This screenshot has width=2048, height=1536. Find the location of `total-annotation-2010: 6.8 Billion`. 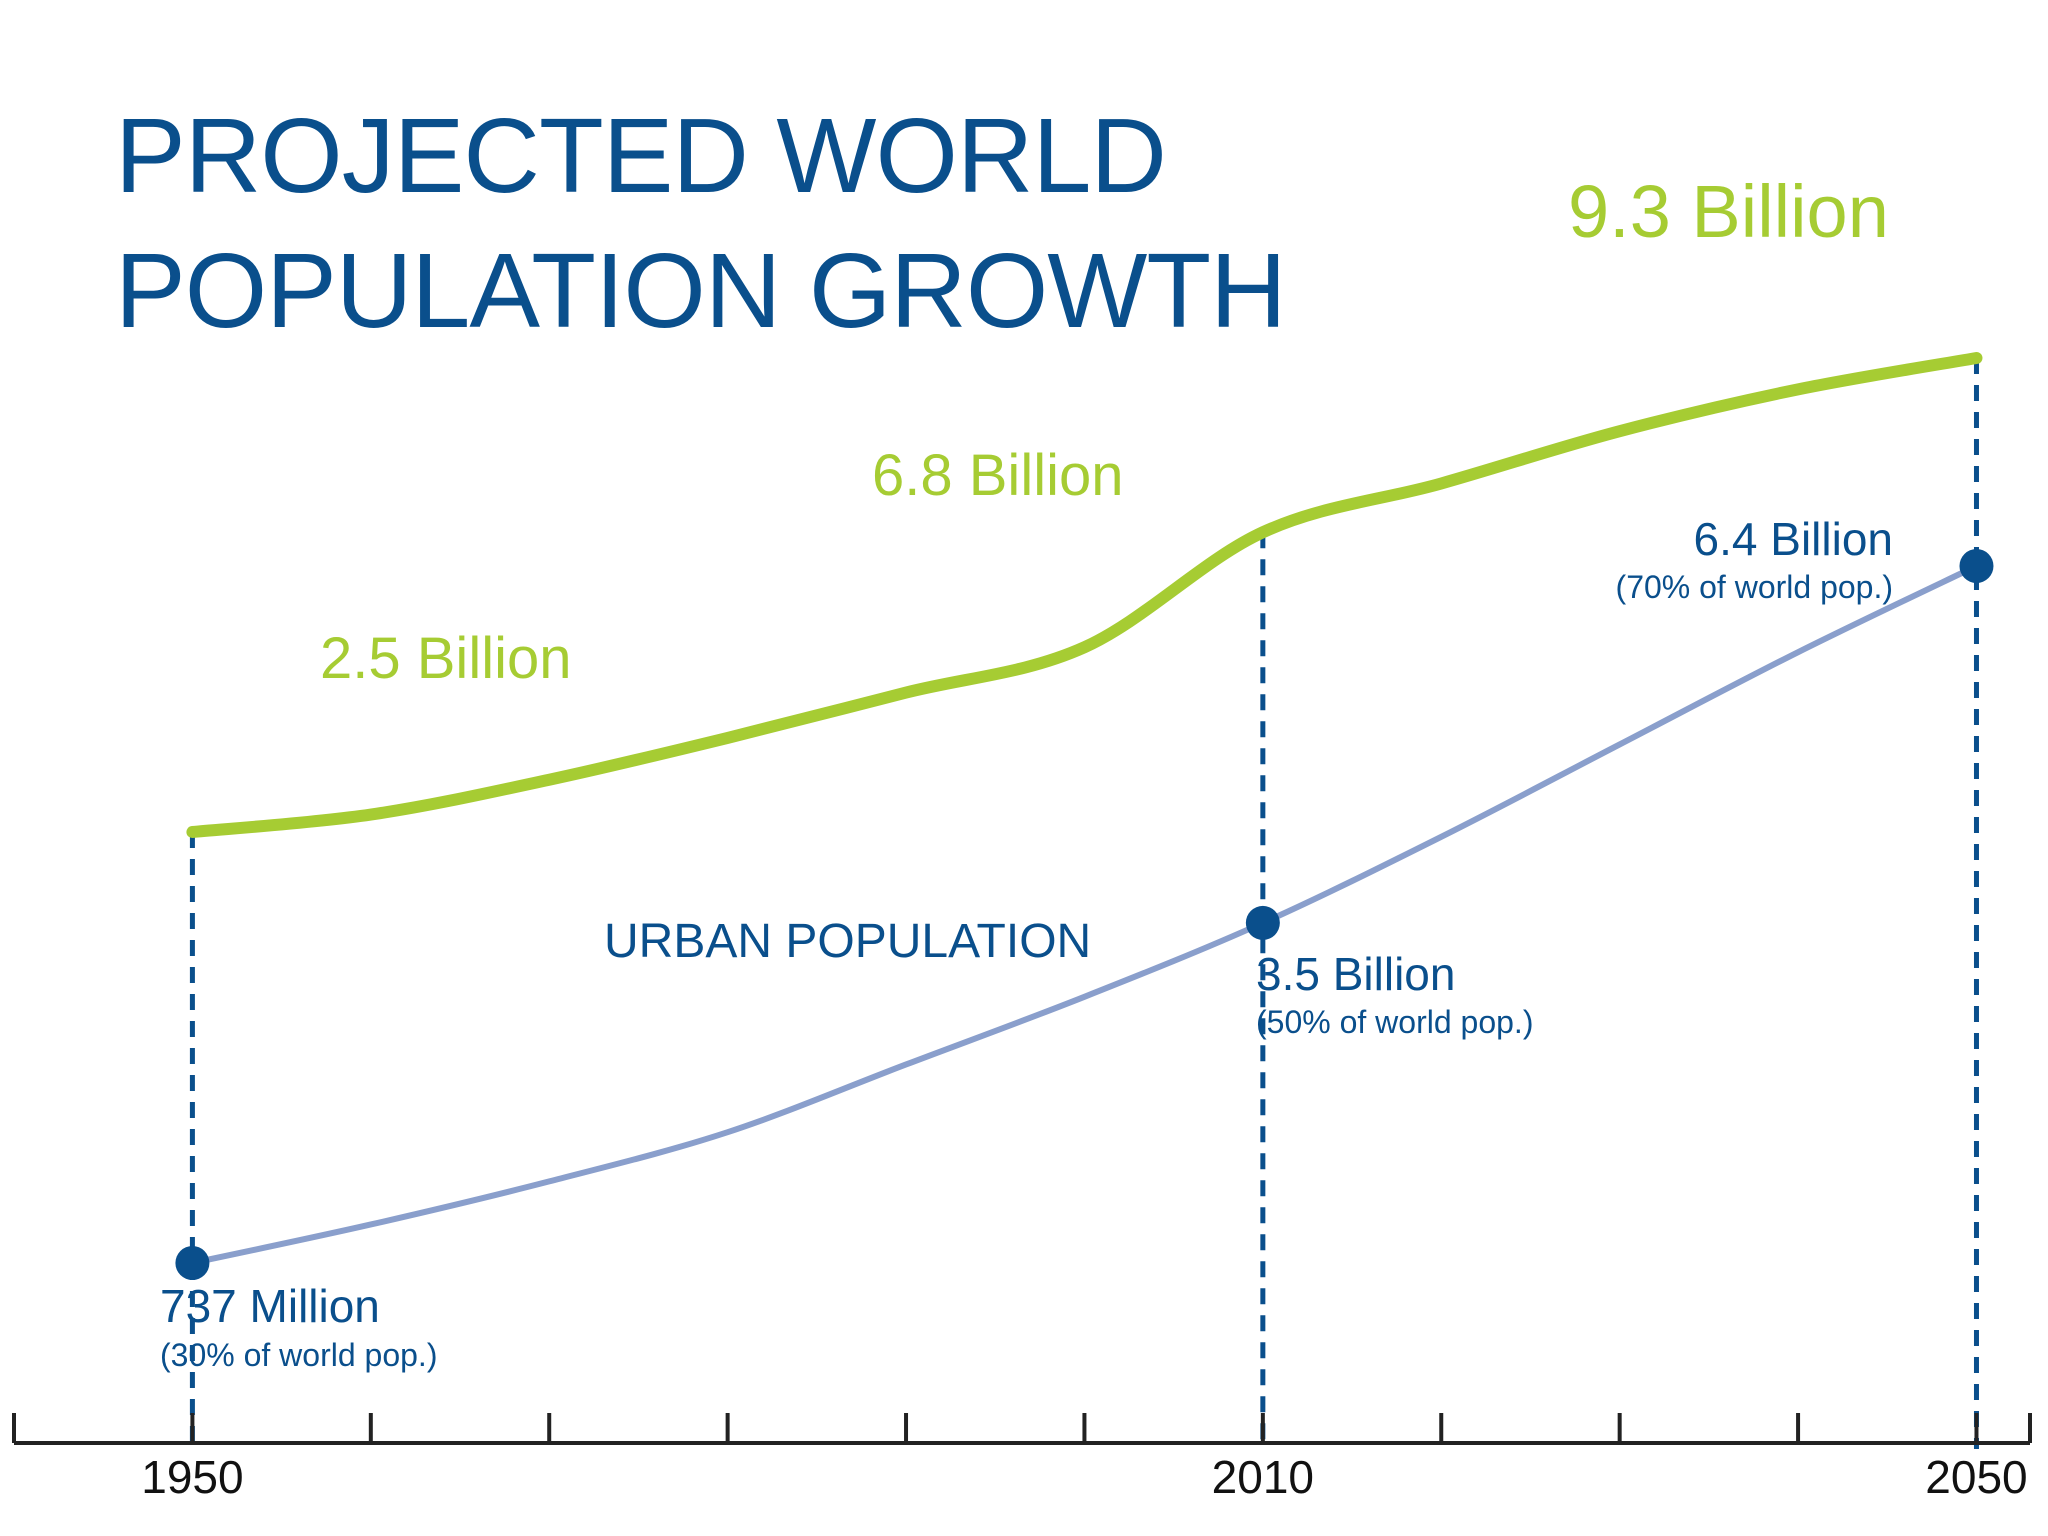

total-annotation-2010: 6.8 Billion is located at coordinates (997, 475).